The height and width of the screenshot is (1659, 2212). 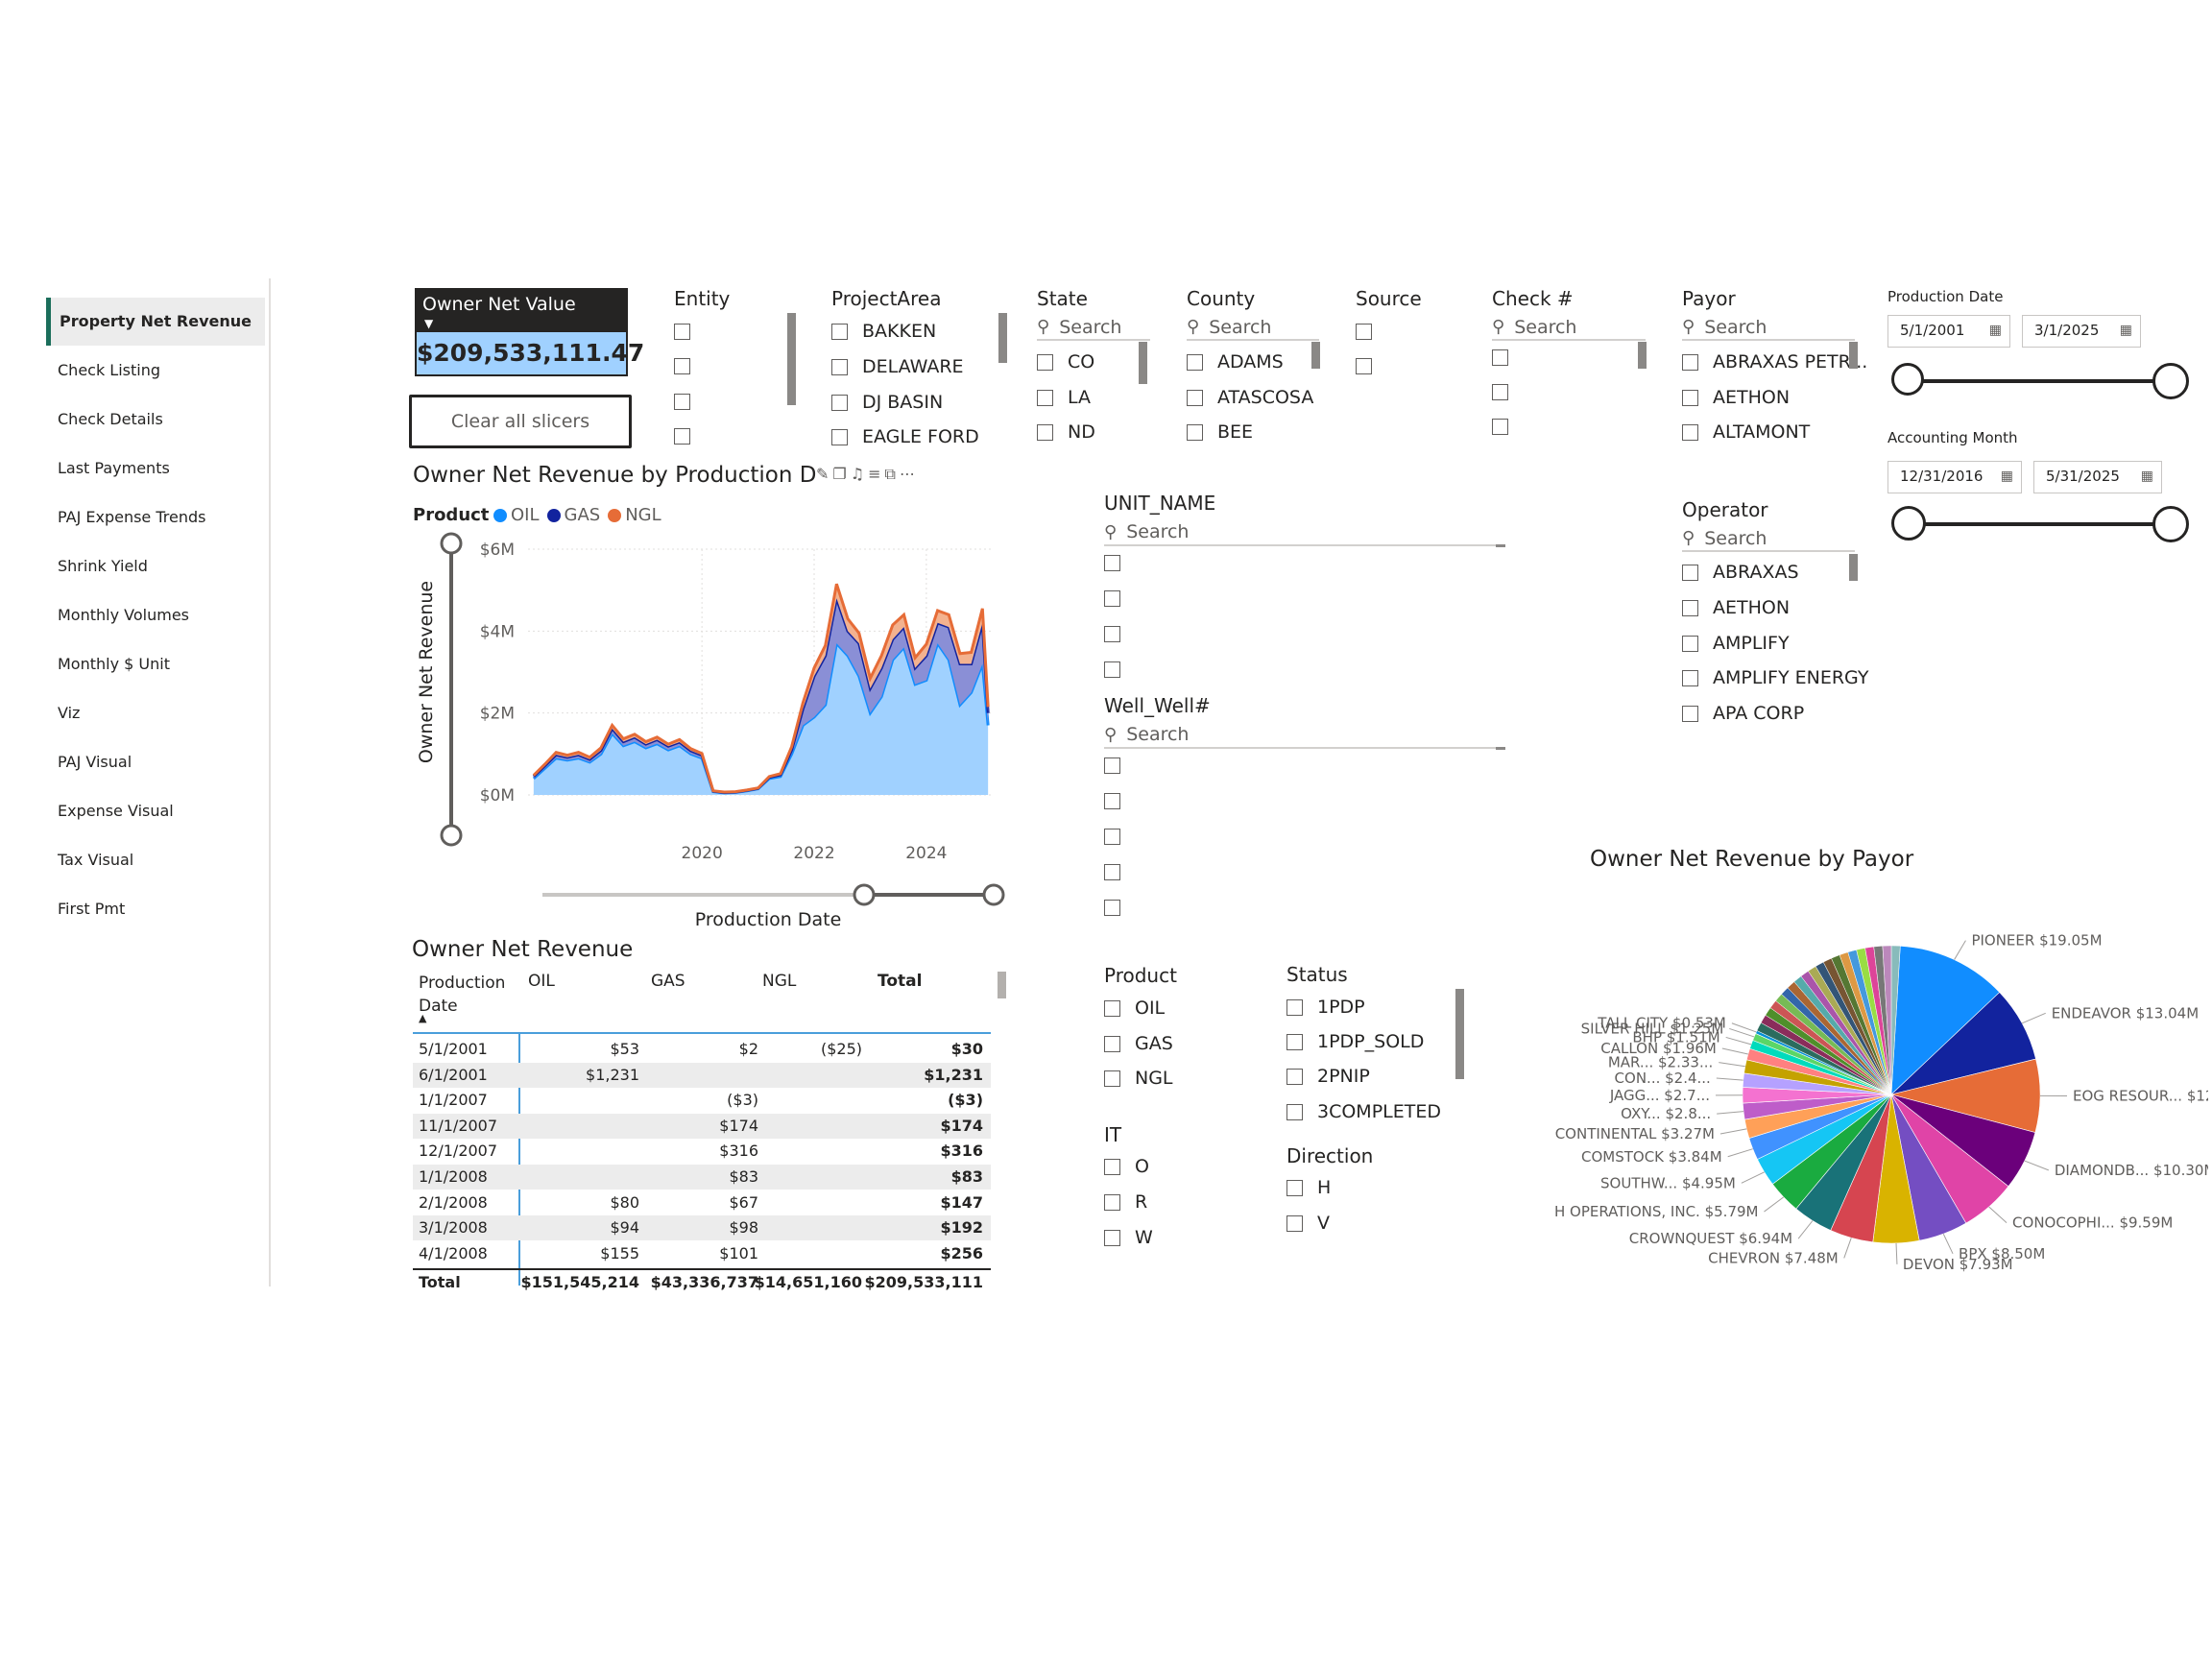 I want to click on status-option: 1PDP, so click(x=1325, y=1008).